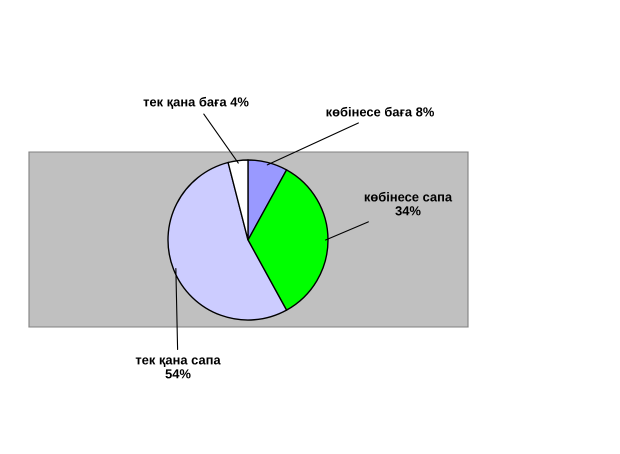 This screenshot has width=620, height=454. I want to click on slice-label: тек қана сапа, so click(178, 362).